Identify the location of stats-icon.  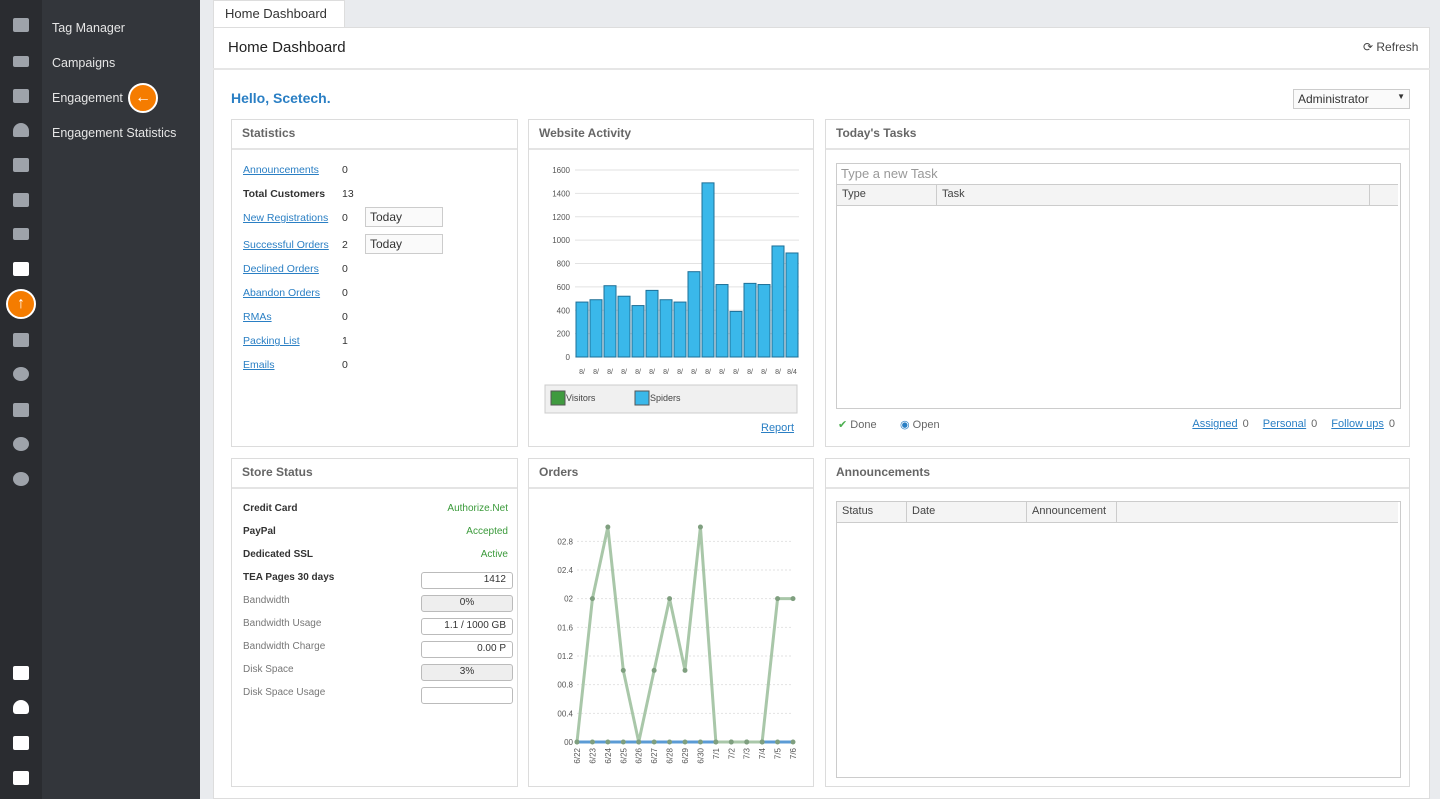
(21, 269).